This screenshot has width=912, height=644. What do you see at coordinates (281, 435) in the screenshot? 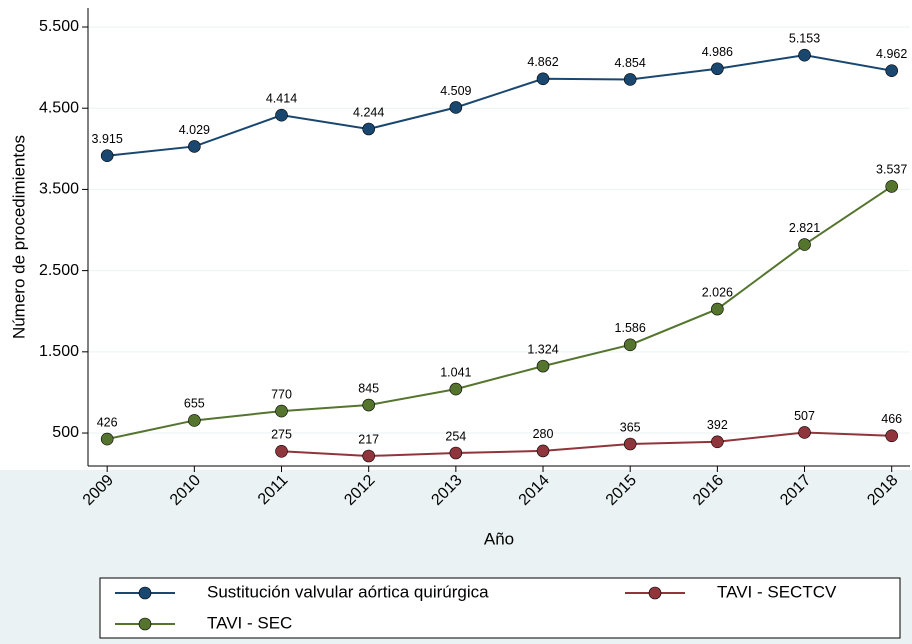
I see `value-label: 275` at bounding box center [281, 435].